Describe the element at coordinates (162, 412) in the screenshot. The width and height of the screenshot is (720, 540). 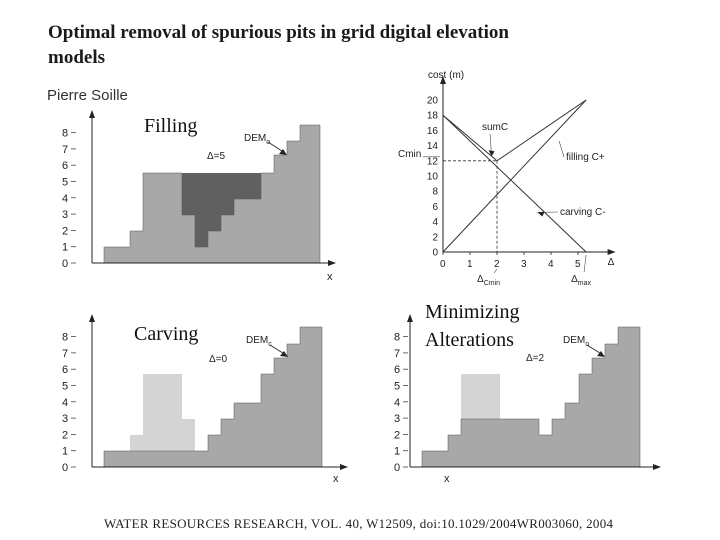
I see `carving-original-terrain` at that location.